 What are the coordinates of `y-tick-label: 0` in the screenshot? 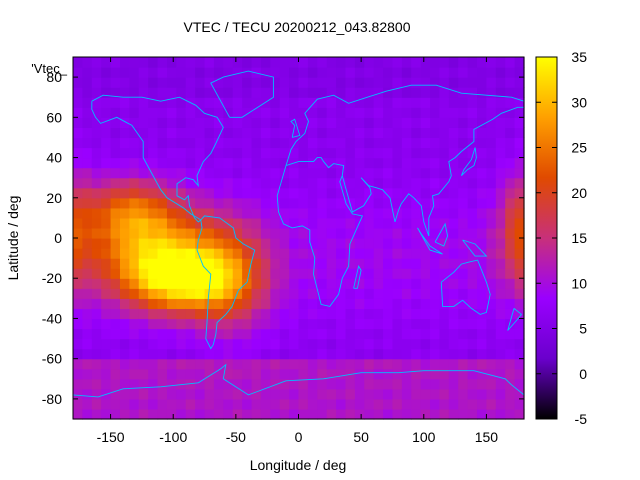 It's located at (58, 238).